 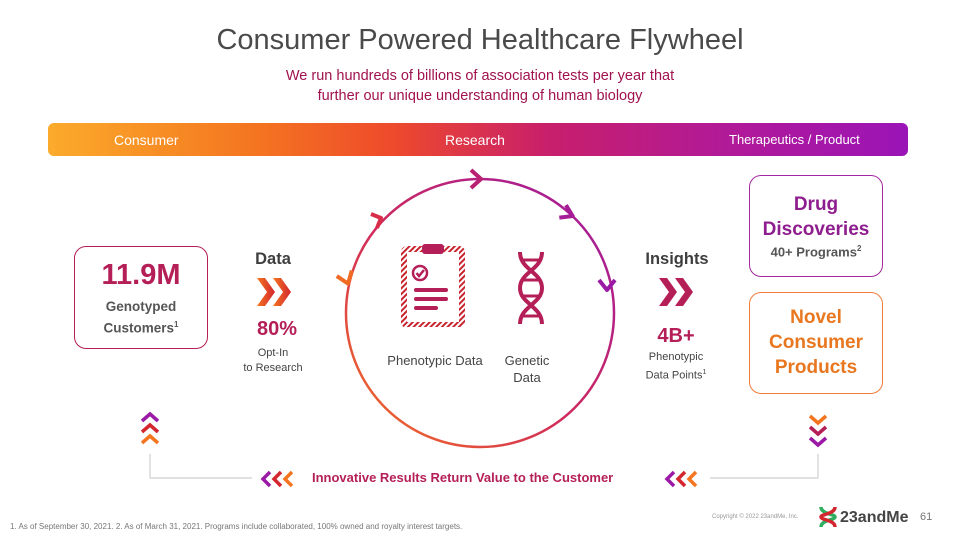 I want to click on 23andme-logo-icon, so click(x=828, y=517).